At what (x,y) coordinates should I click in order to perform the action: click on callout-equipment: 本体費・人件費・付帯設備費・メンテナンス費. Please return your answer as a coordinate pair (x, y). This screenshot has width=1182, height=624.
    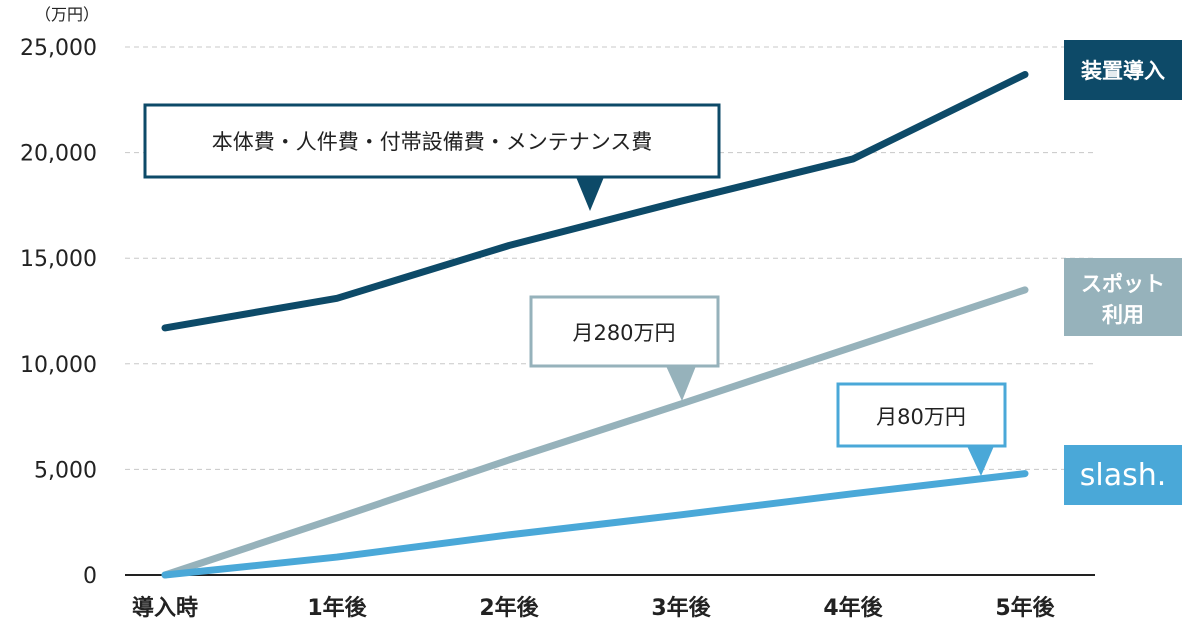
    Looking at the image, I should click on (432, 157).